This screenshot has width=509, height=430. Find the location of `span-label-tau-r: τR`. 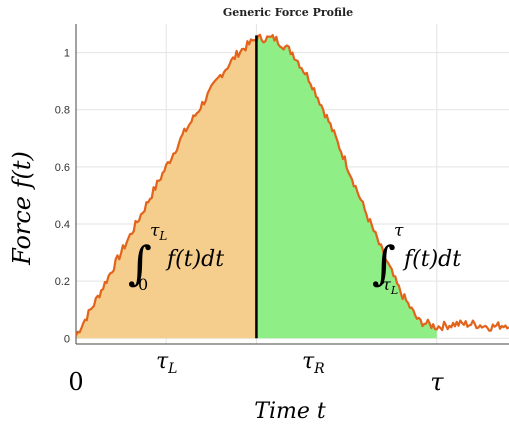

span-label-tau-r: τR is located at coordinates (313, 363).